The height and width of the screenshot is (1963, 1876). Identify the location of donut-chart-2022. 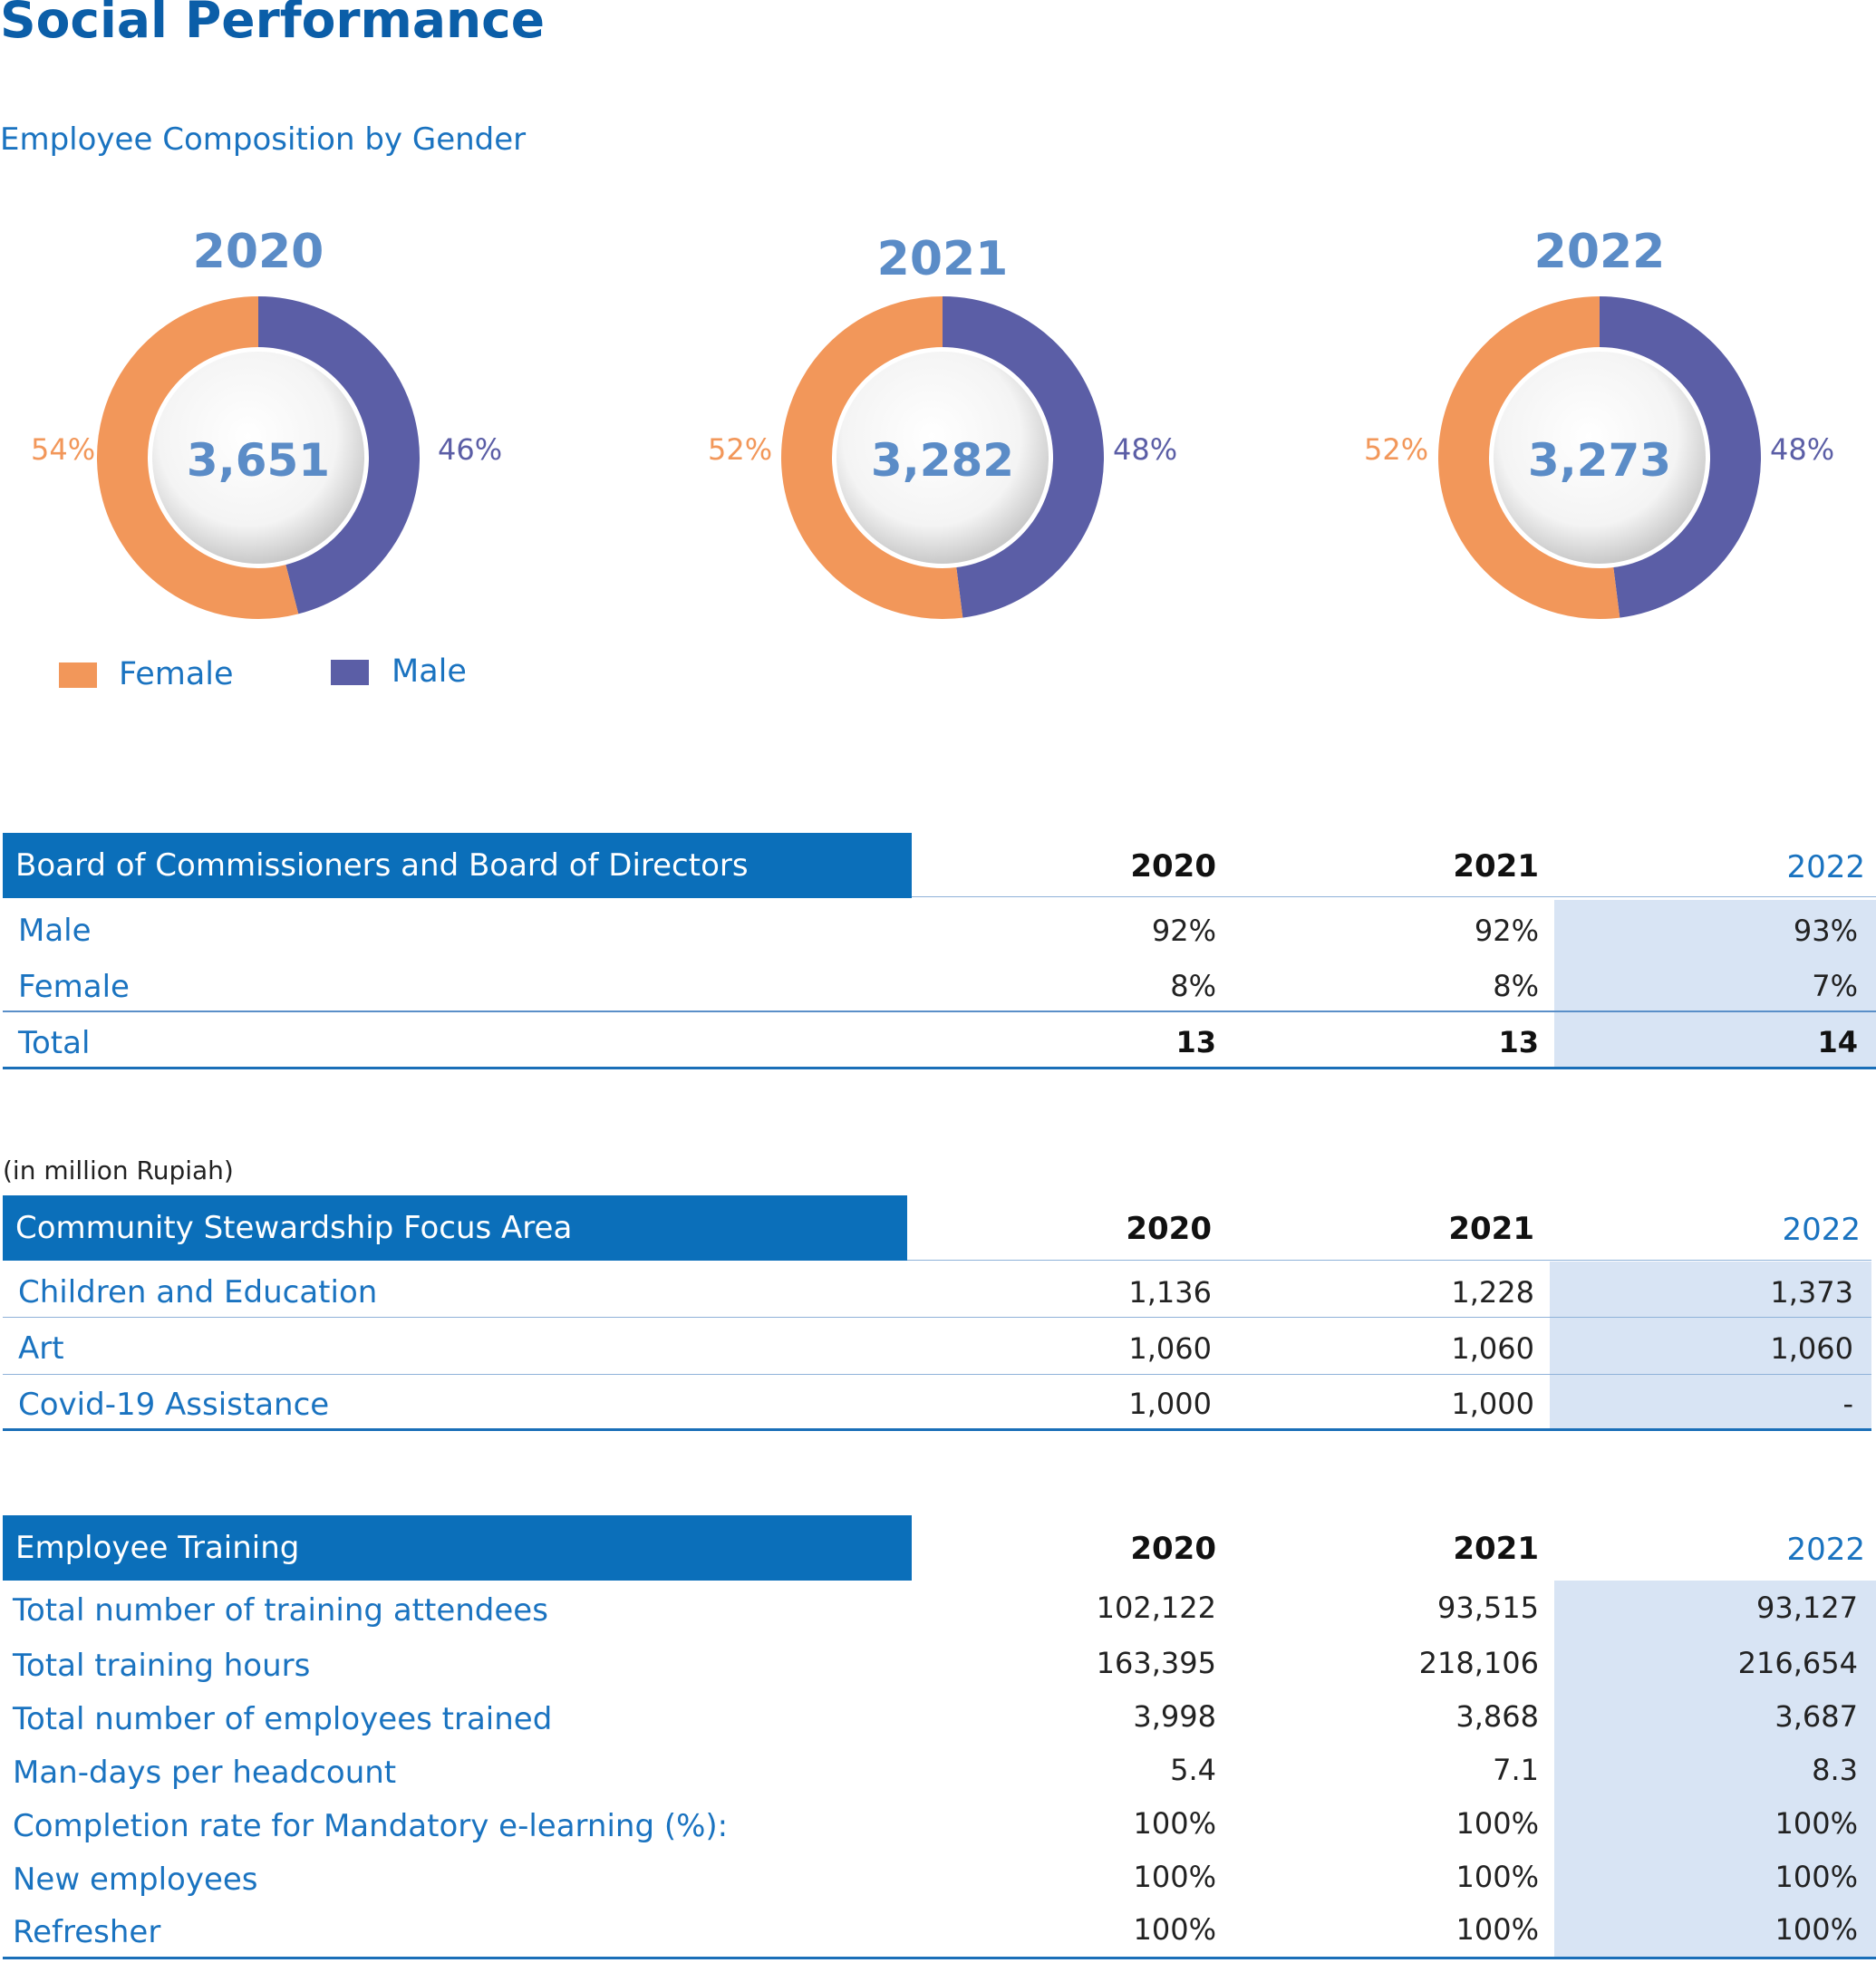
(1599, 458).